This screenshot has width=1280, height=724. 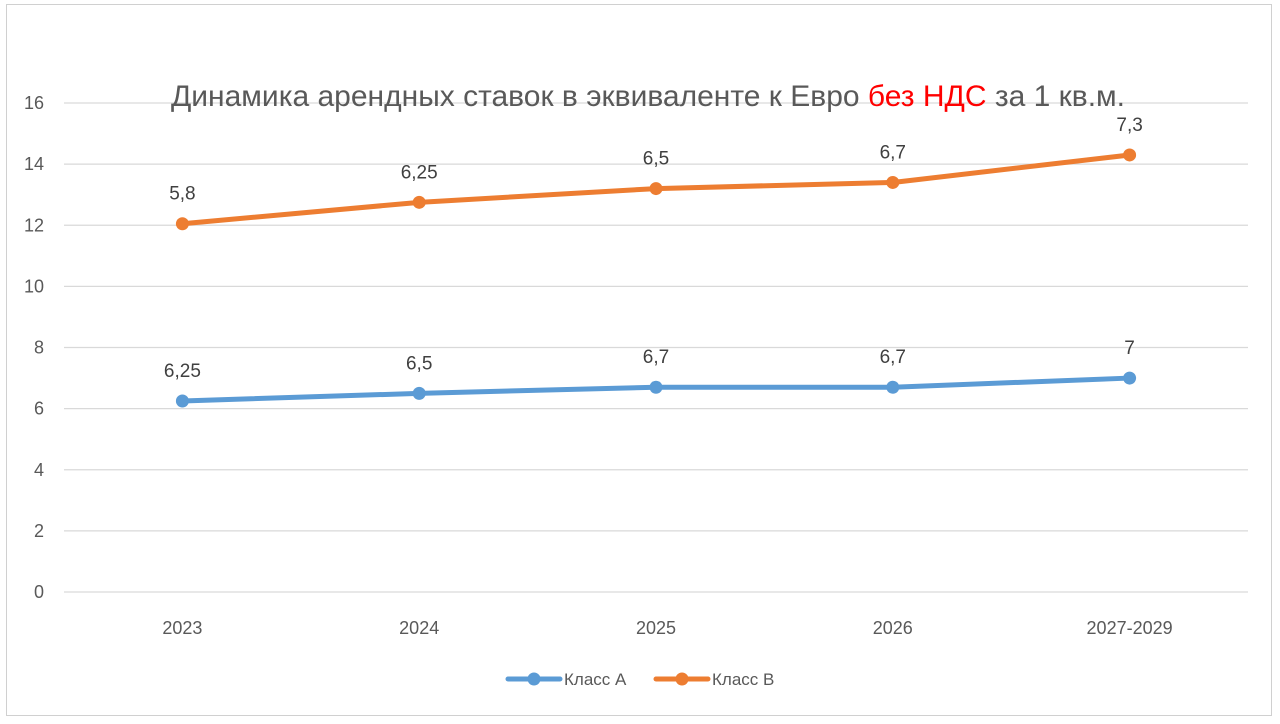 What do you see at coordinates (1129, 125) in the screenshot?
I see `data-label: 7,3` at bounding box center [1129, 125].